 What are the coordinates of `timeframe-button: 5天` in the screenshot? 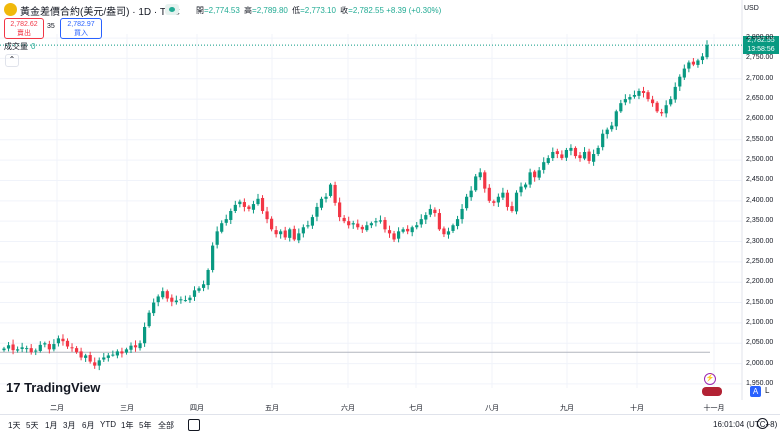 It's located at (32, 425).